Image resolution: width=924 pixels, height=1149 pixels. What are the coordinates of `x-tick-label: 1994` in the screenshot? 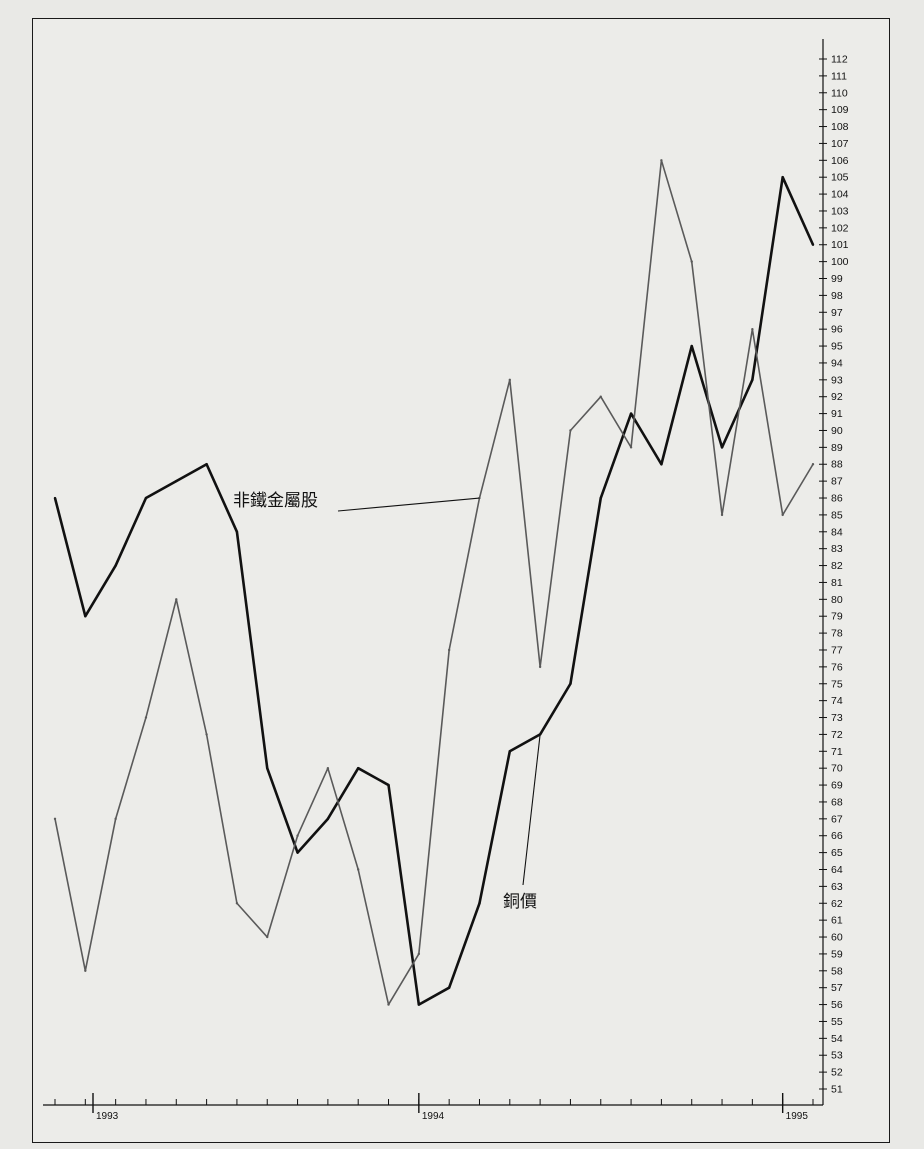 It's located at (433, 1116).